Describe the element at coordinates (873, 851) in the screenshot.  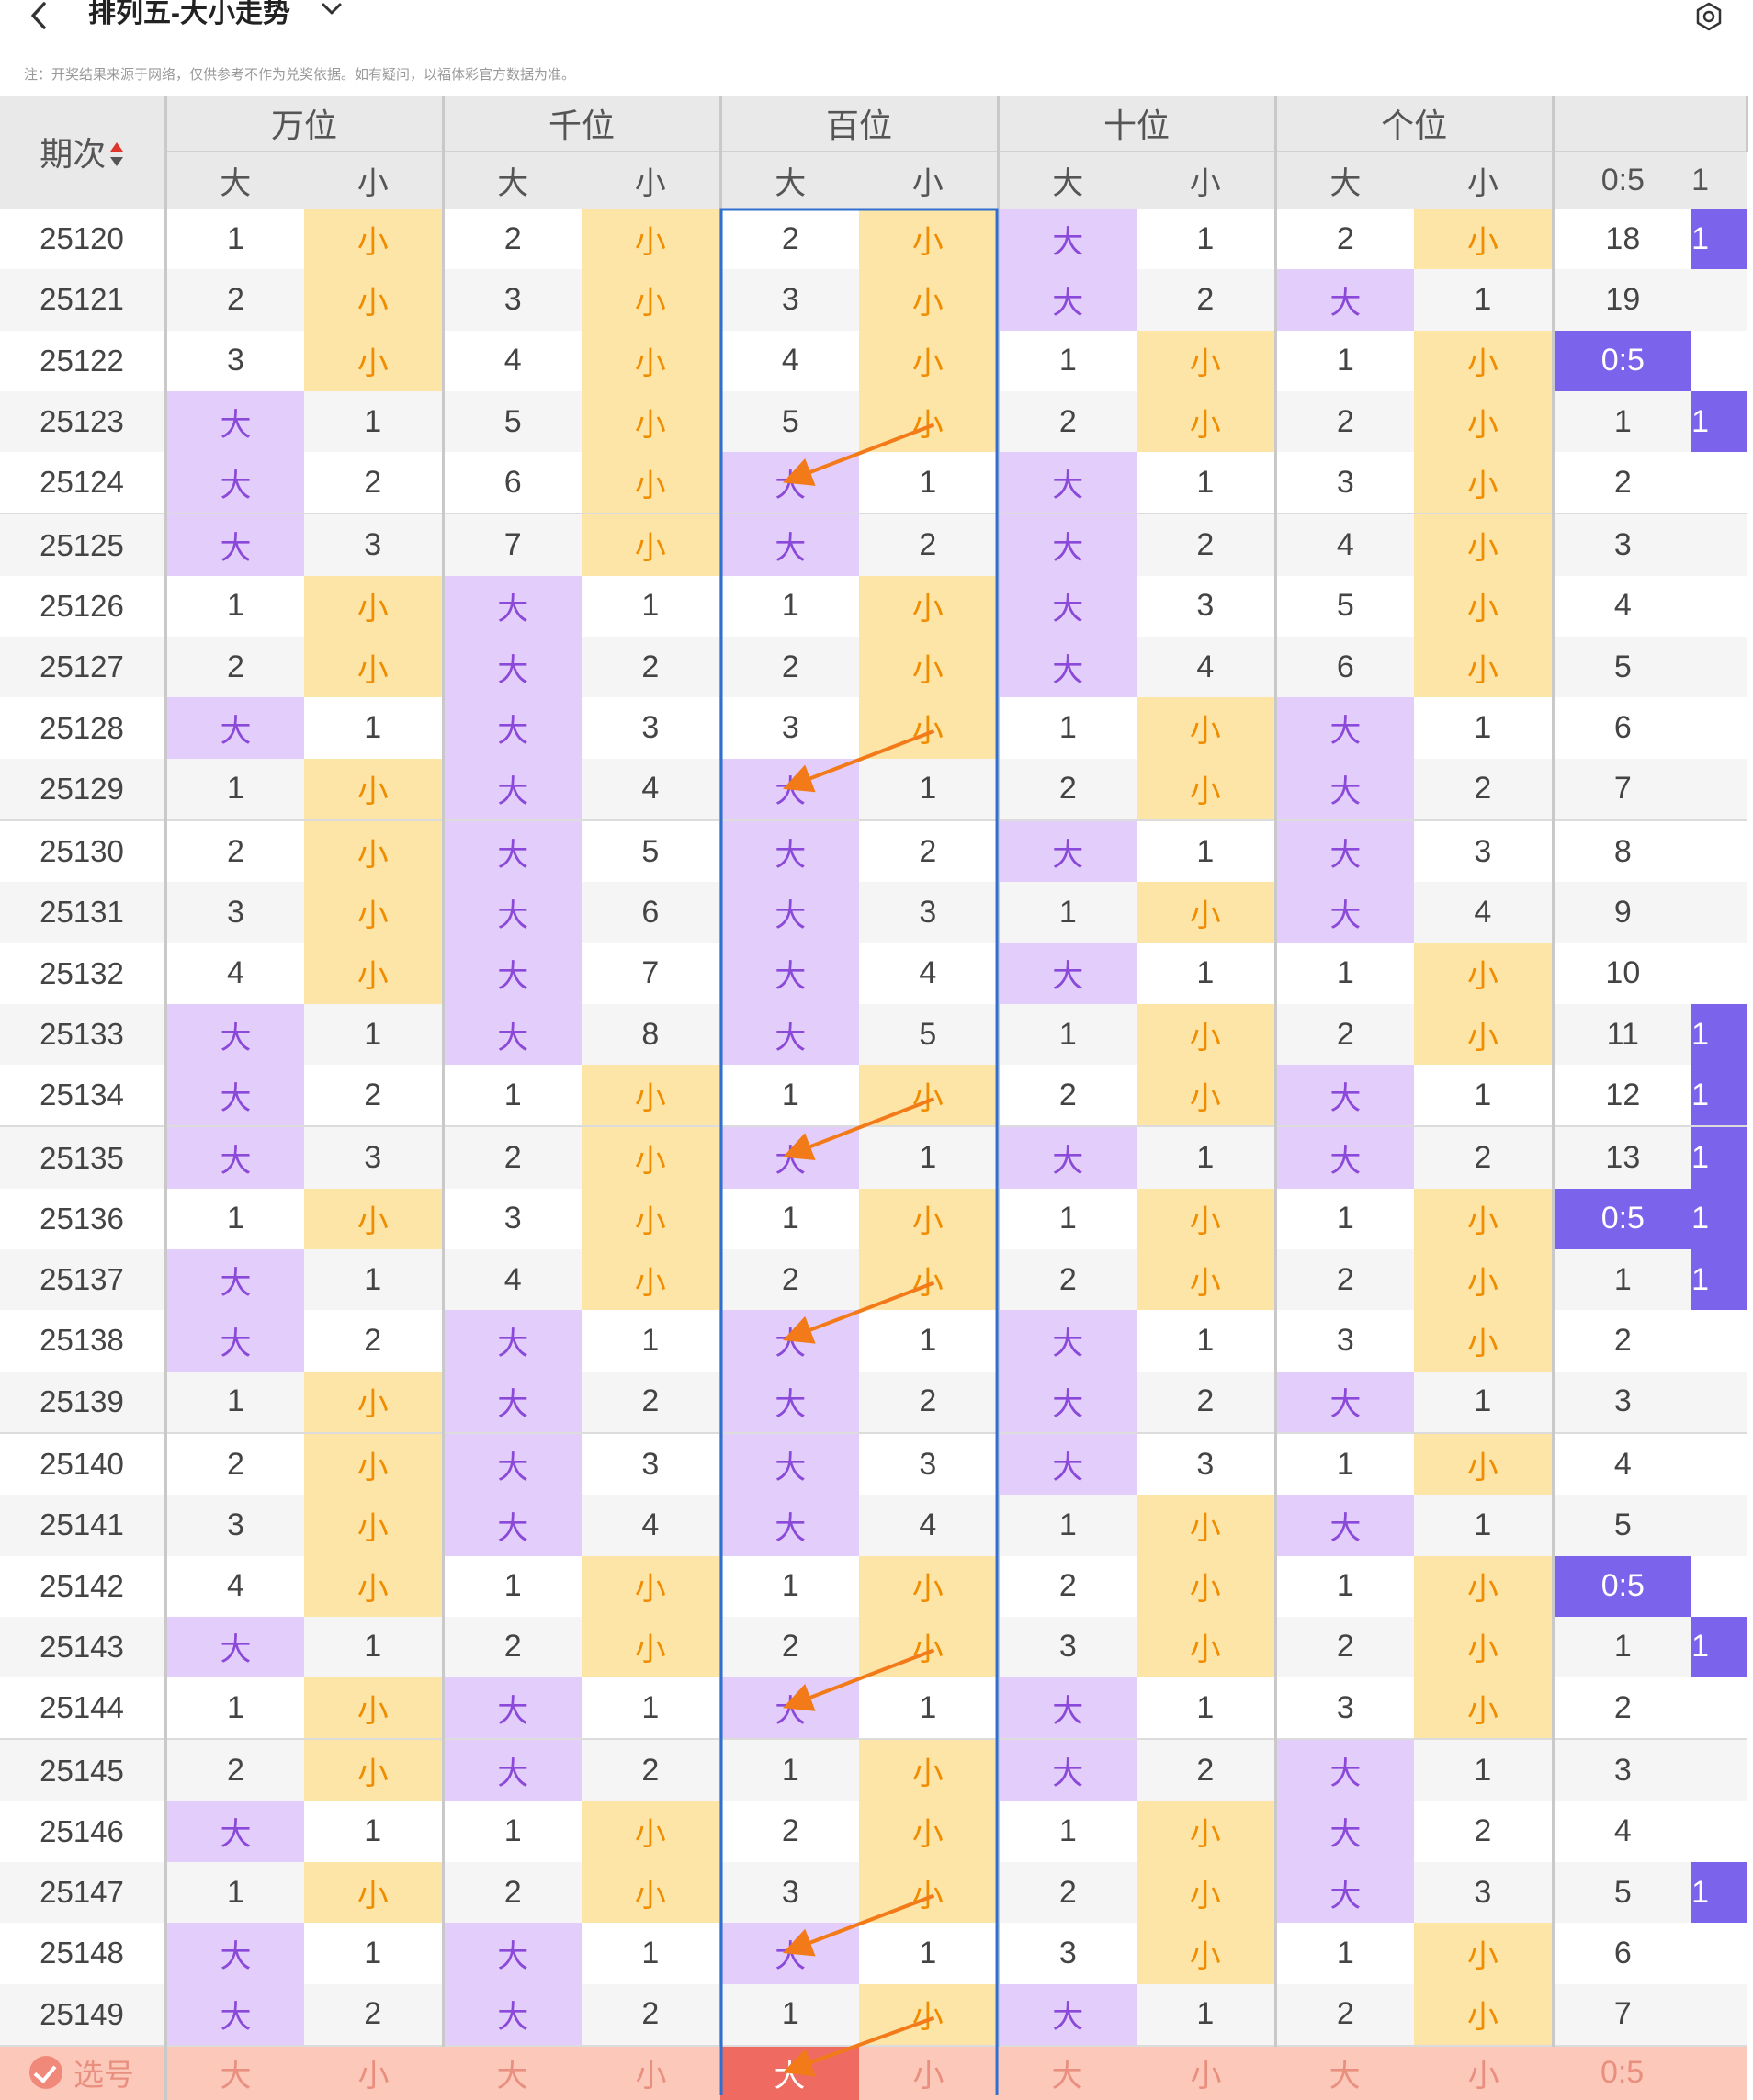
I see `table-row: 25130 2 小大 5 大 2 大 1 大 3 8` at that location.